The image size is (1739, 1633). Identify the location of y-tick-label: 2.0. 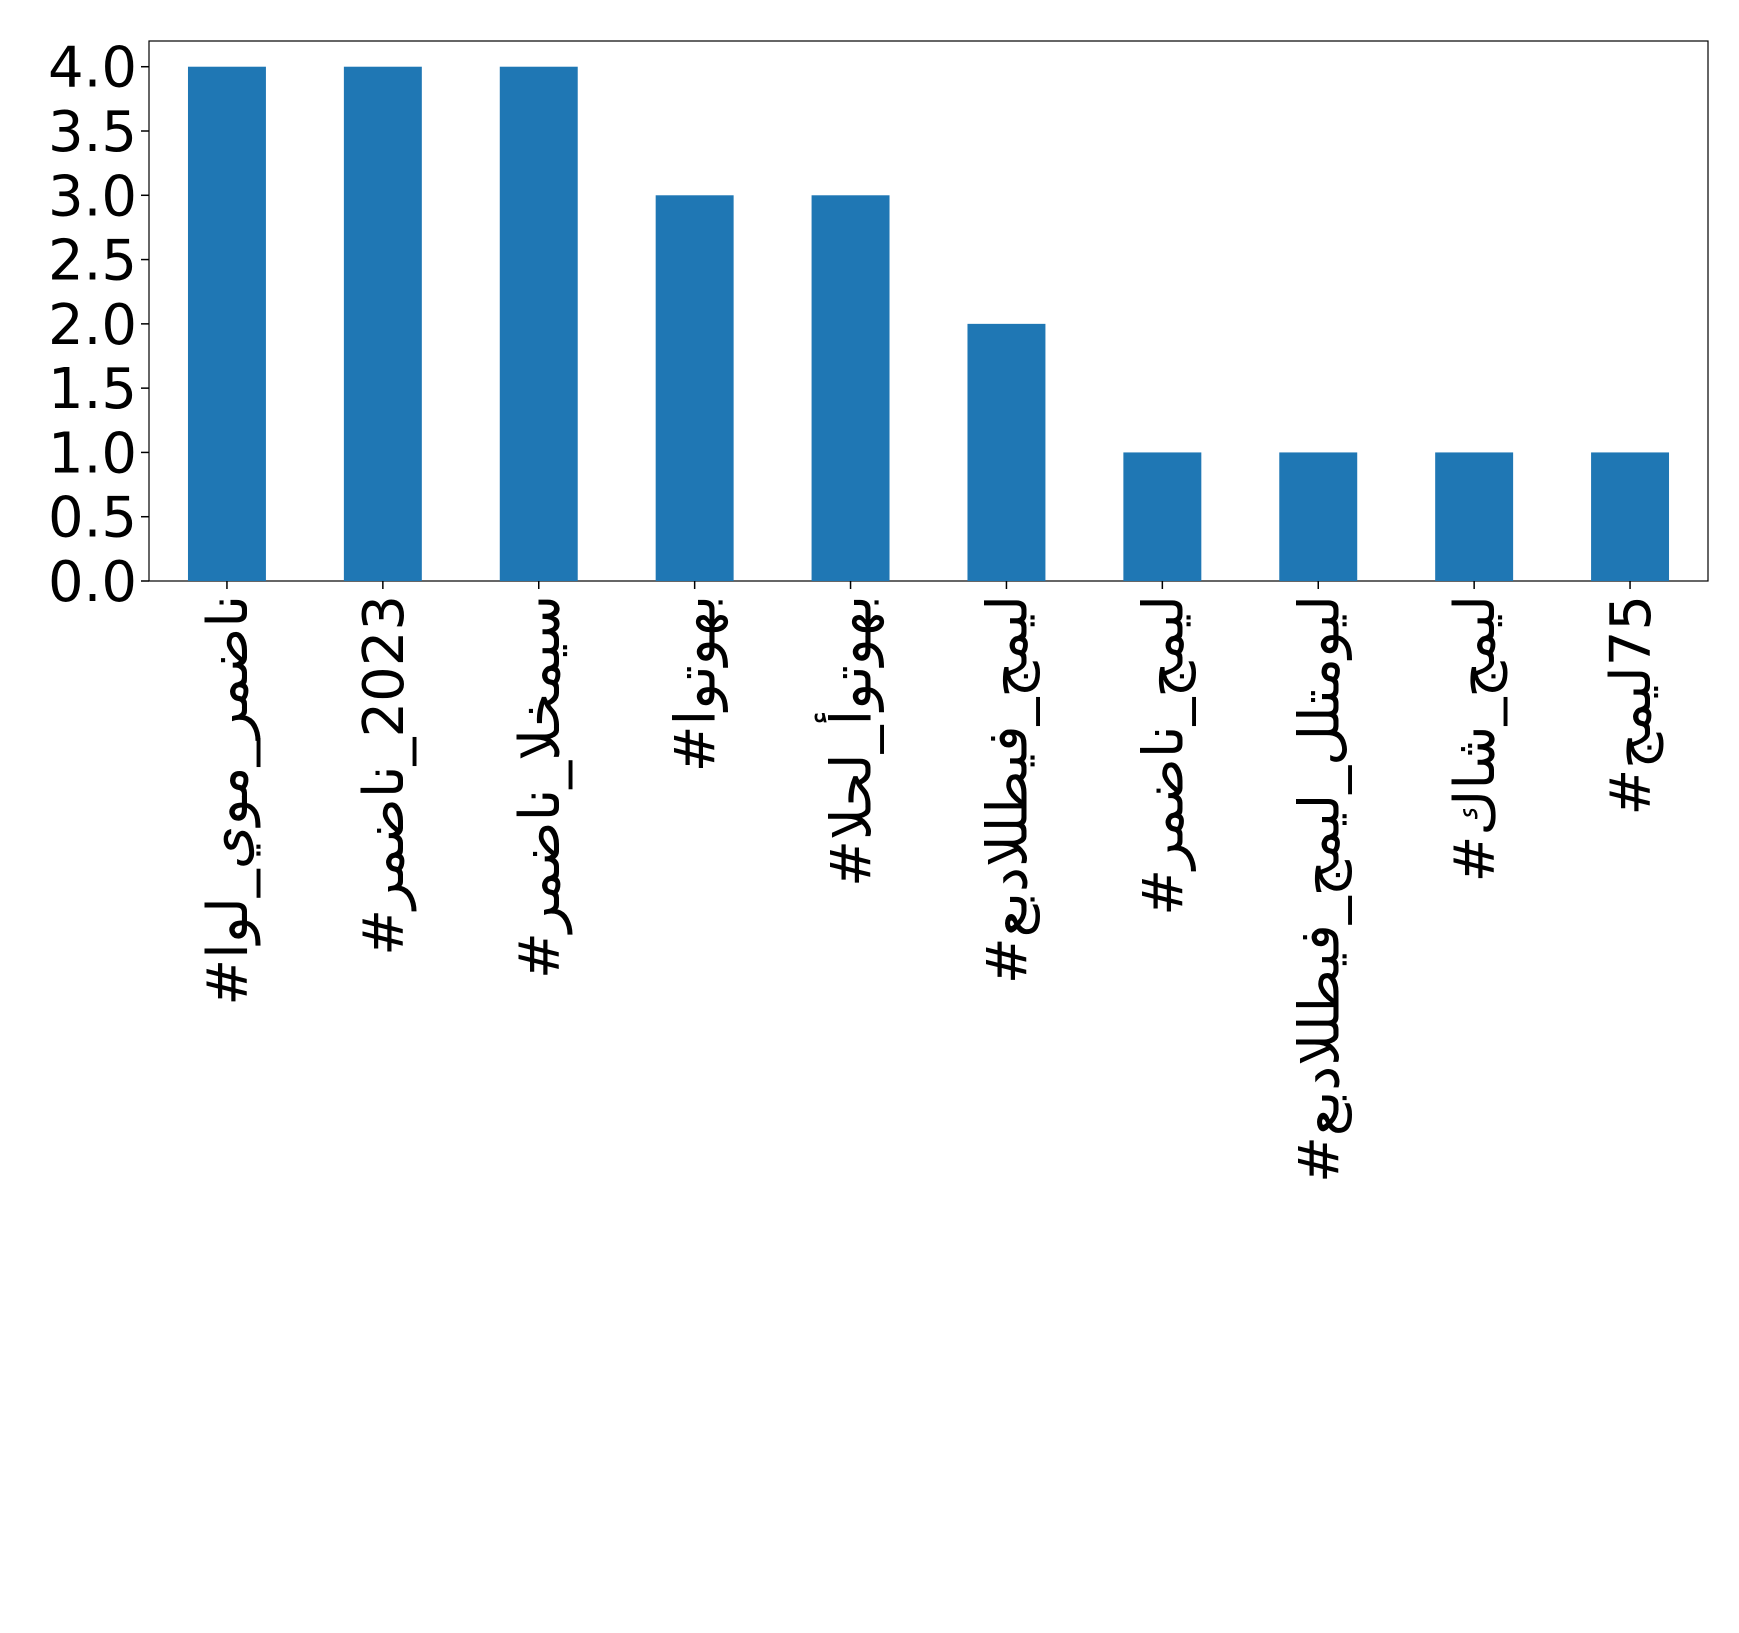
(92, 325).